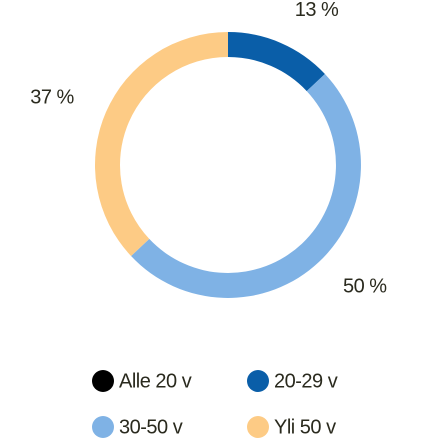 The height and width of the screenshot is (440, 421). What do you see at coordinates (276, 62) in the screenshot?
I see `donut-segment` at bounding box center [276, 62].